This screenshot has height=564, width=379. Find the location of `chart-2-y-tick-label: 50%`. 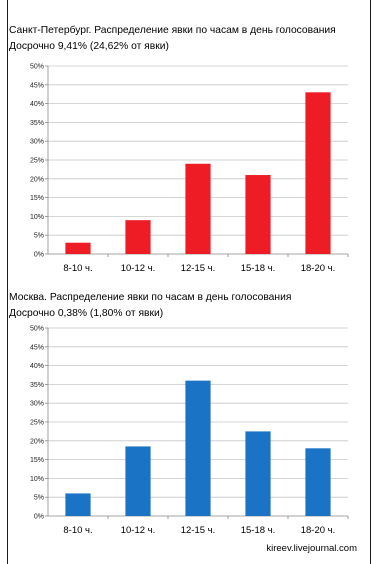

chart-2-y-tick-label: 50% is located at coordinates (37, 329).